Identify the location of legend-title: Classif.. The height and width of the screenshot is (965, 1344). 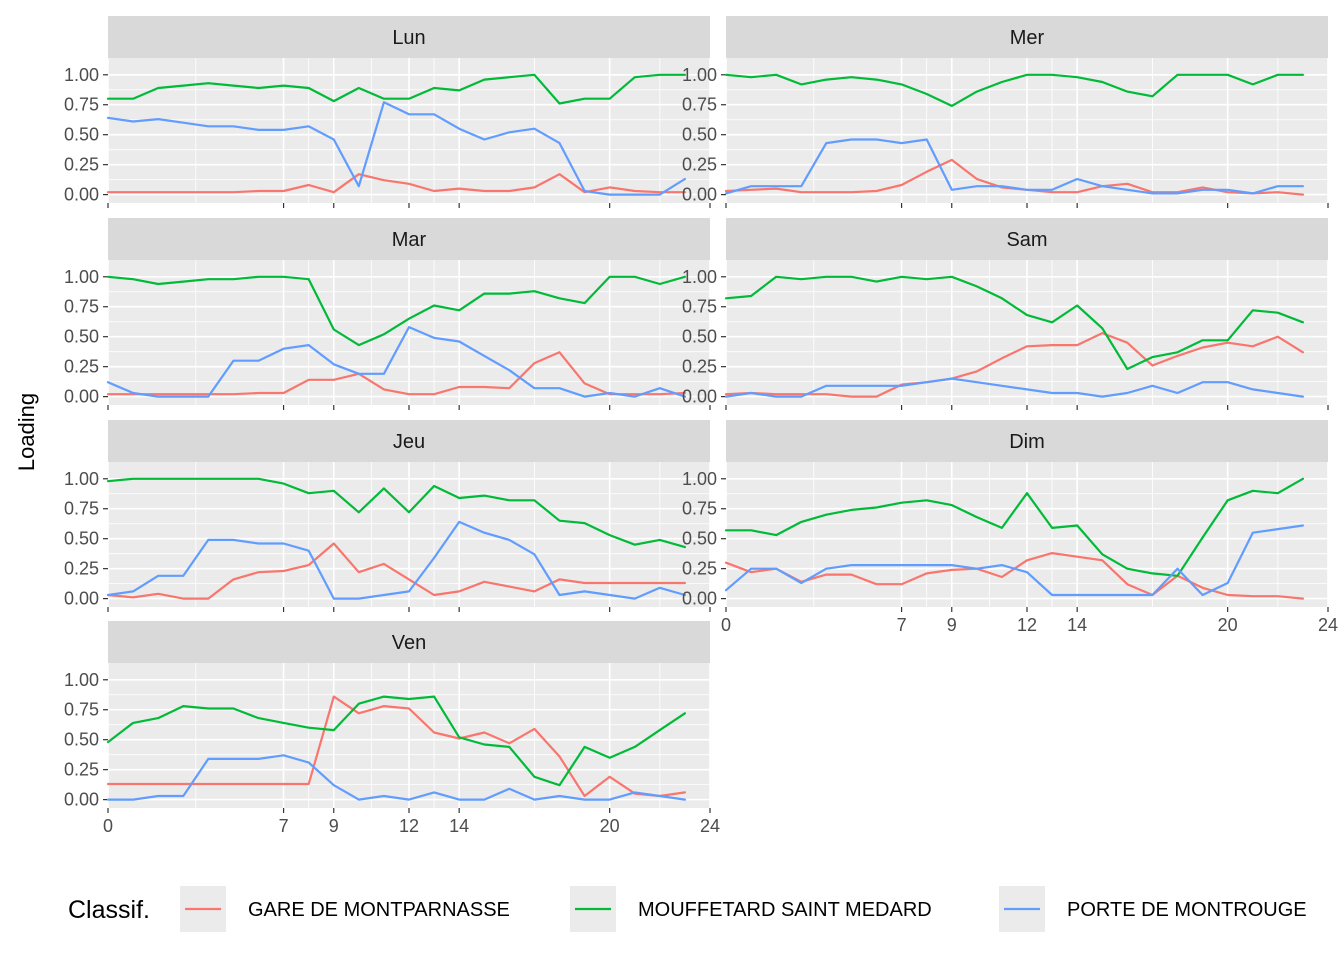
(109, 910).